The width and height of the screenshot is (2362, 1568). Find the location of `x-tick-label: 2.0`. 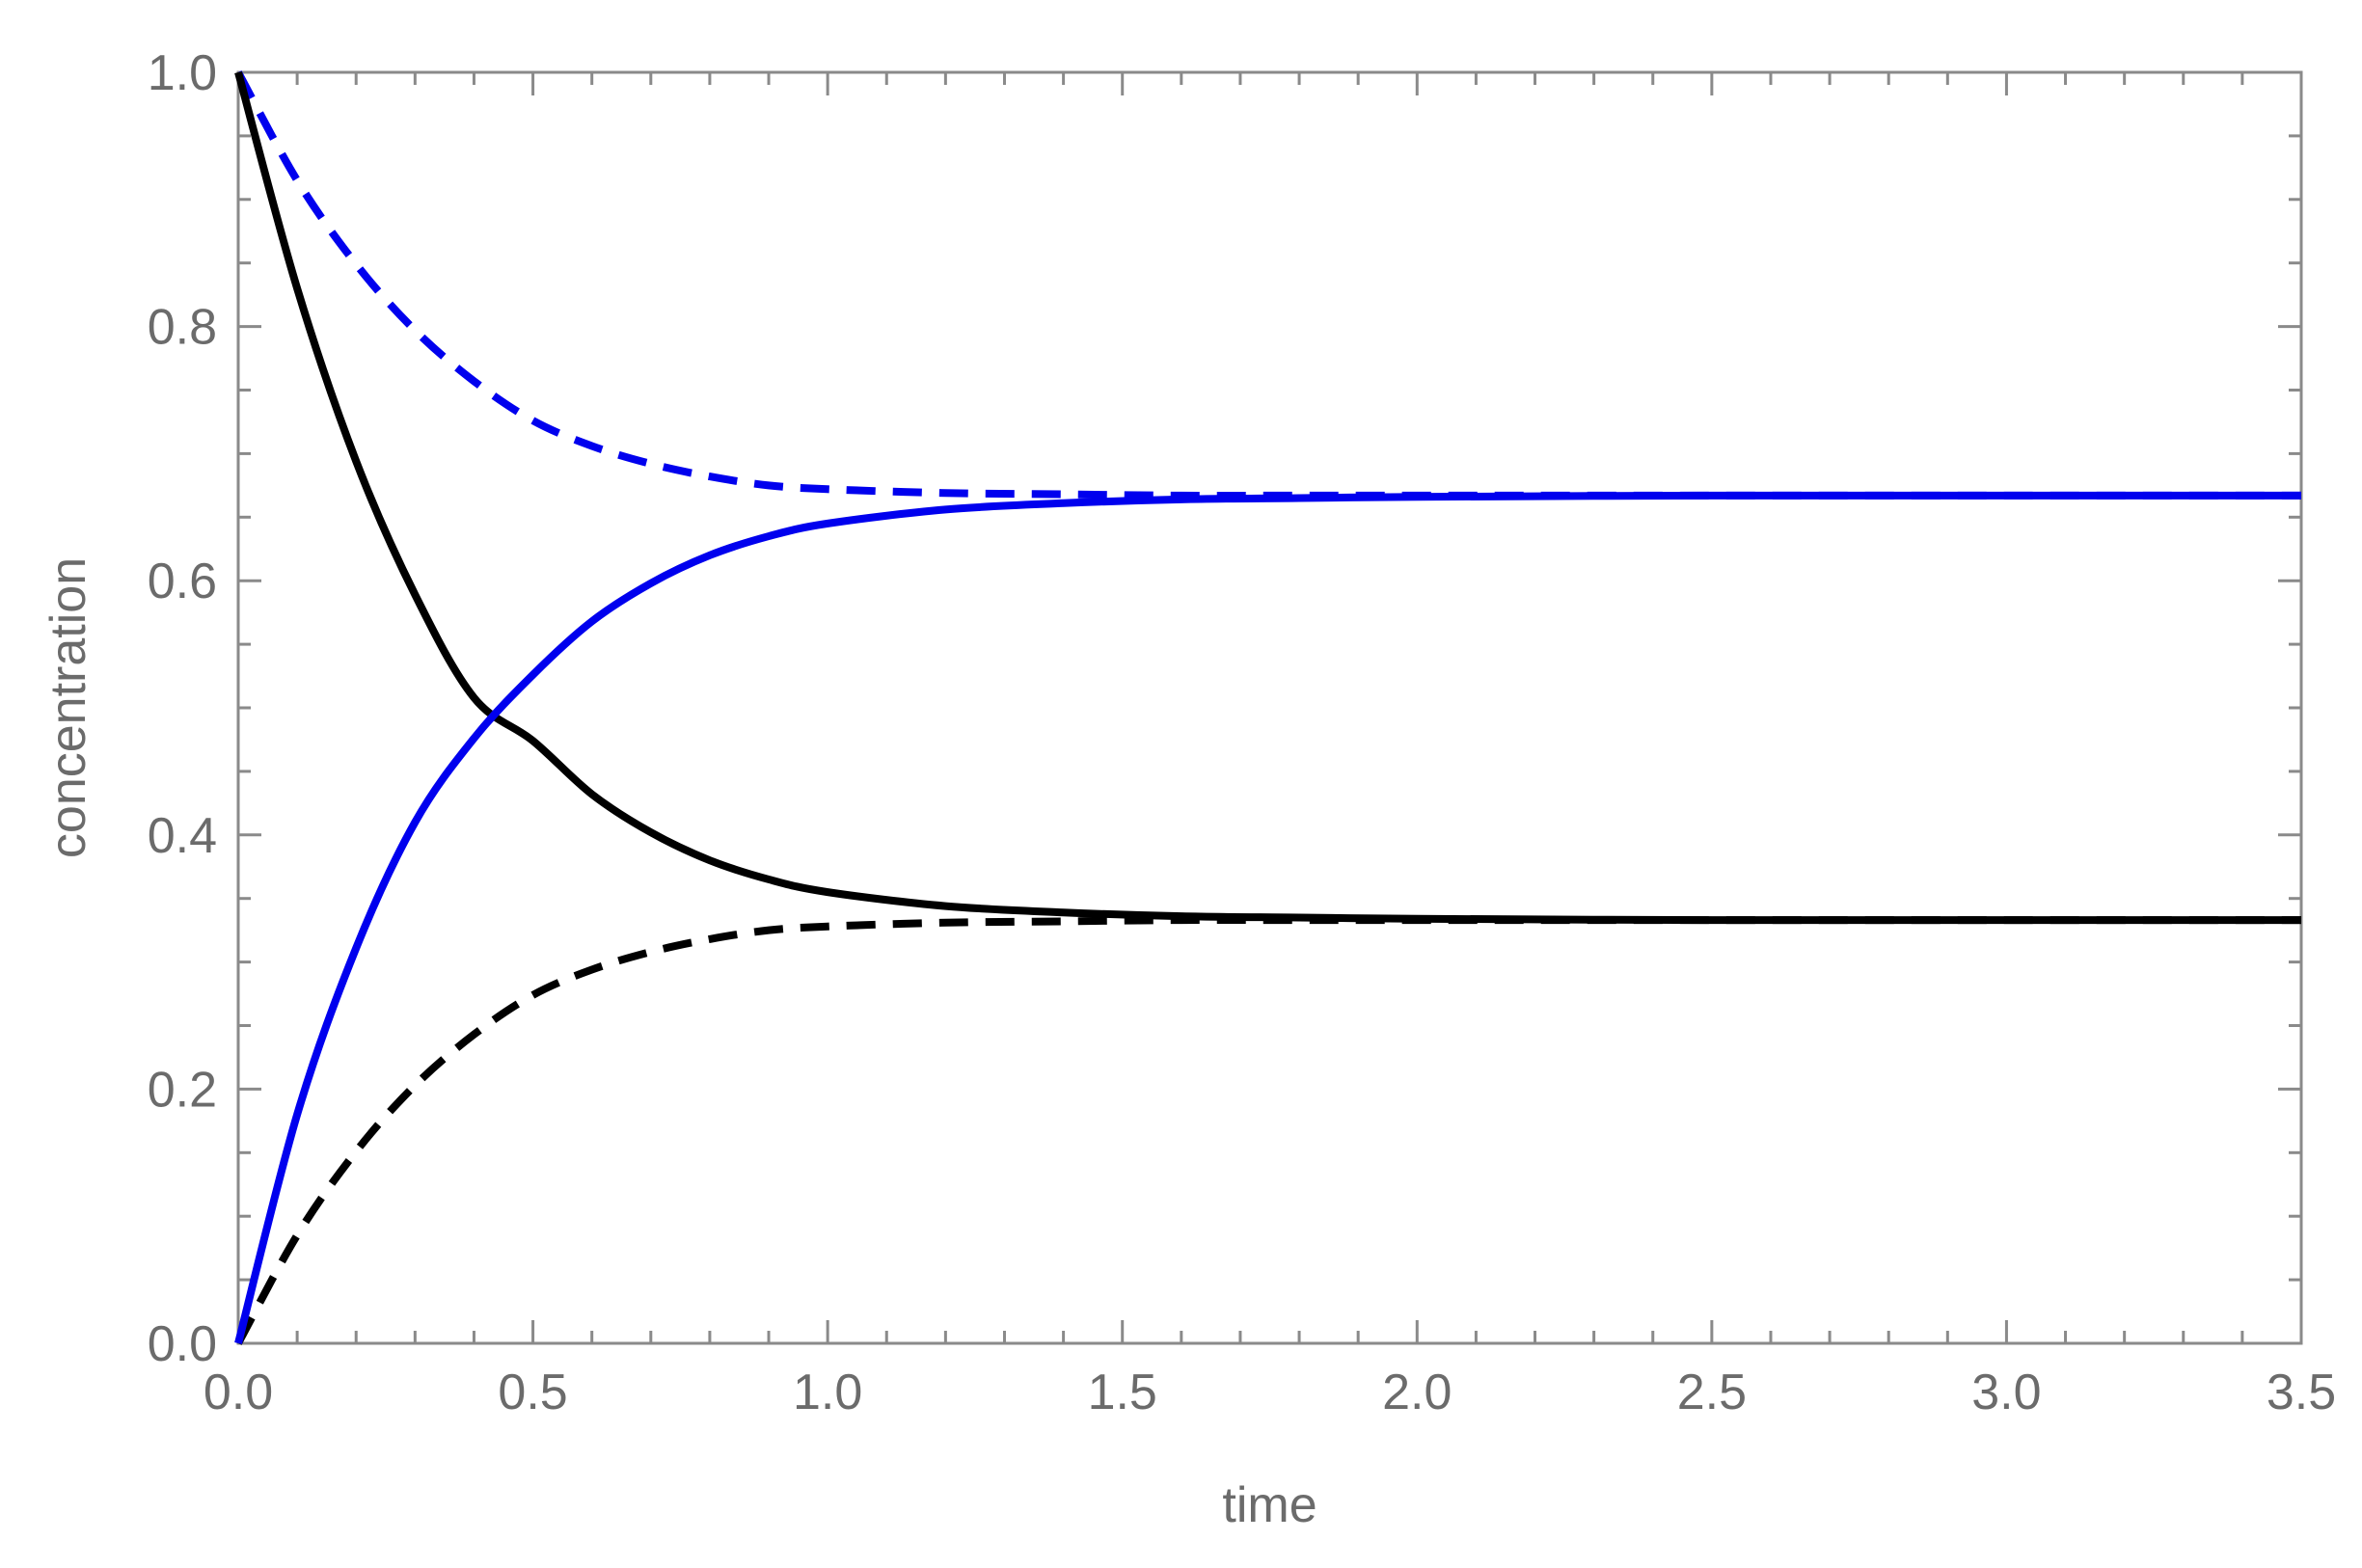

x-tick-label: 2.0 is located at coordinates (1417, 1392).